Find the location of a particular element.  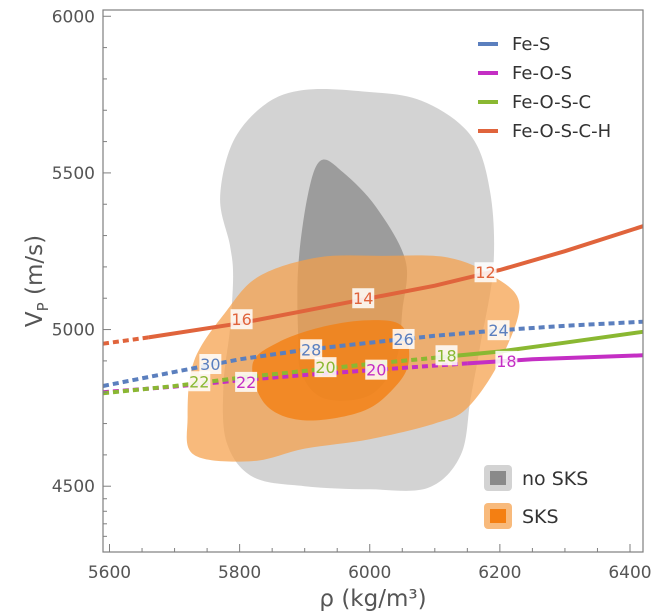

label-fe-o-s-c-h-14: 14 is located at coordinates (363, 298).